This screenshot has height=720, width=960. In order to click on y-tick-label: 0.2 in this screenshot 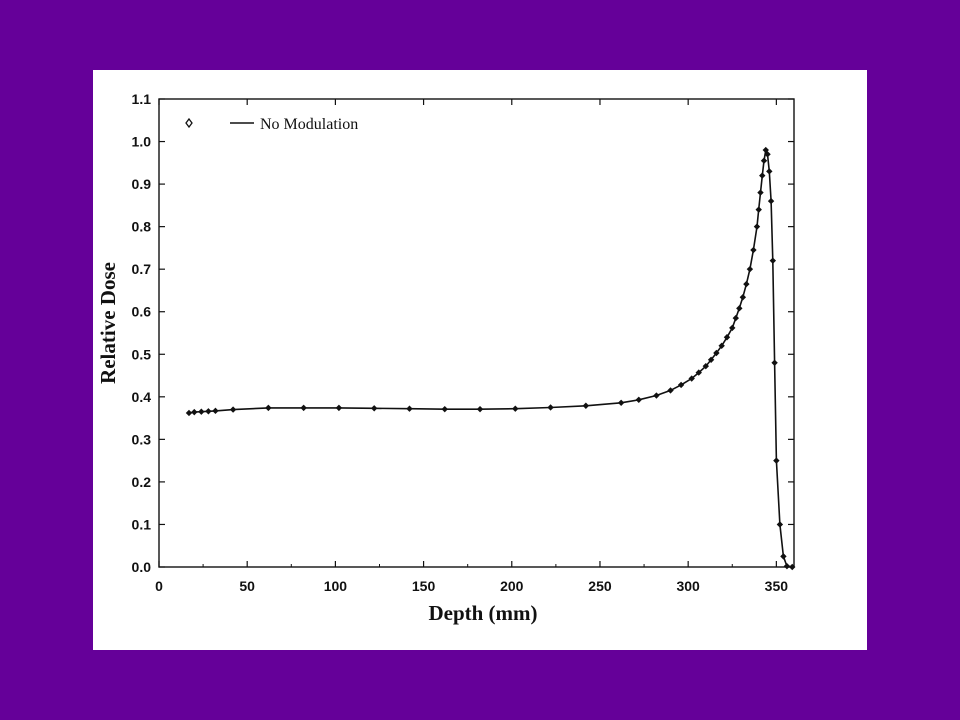, I will do `click(142, 482)`.